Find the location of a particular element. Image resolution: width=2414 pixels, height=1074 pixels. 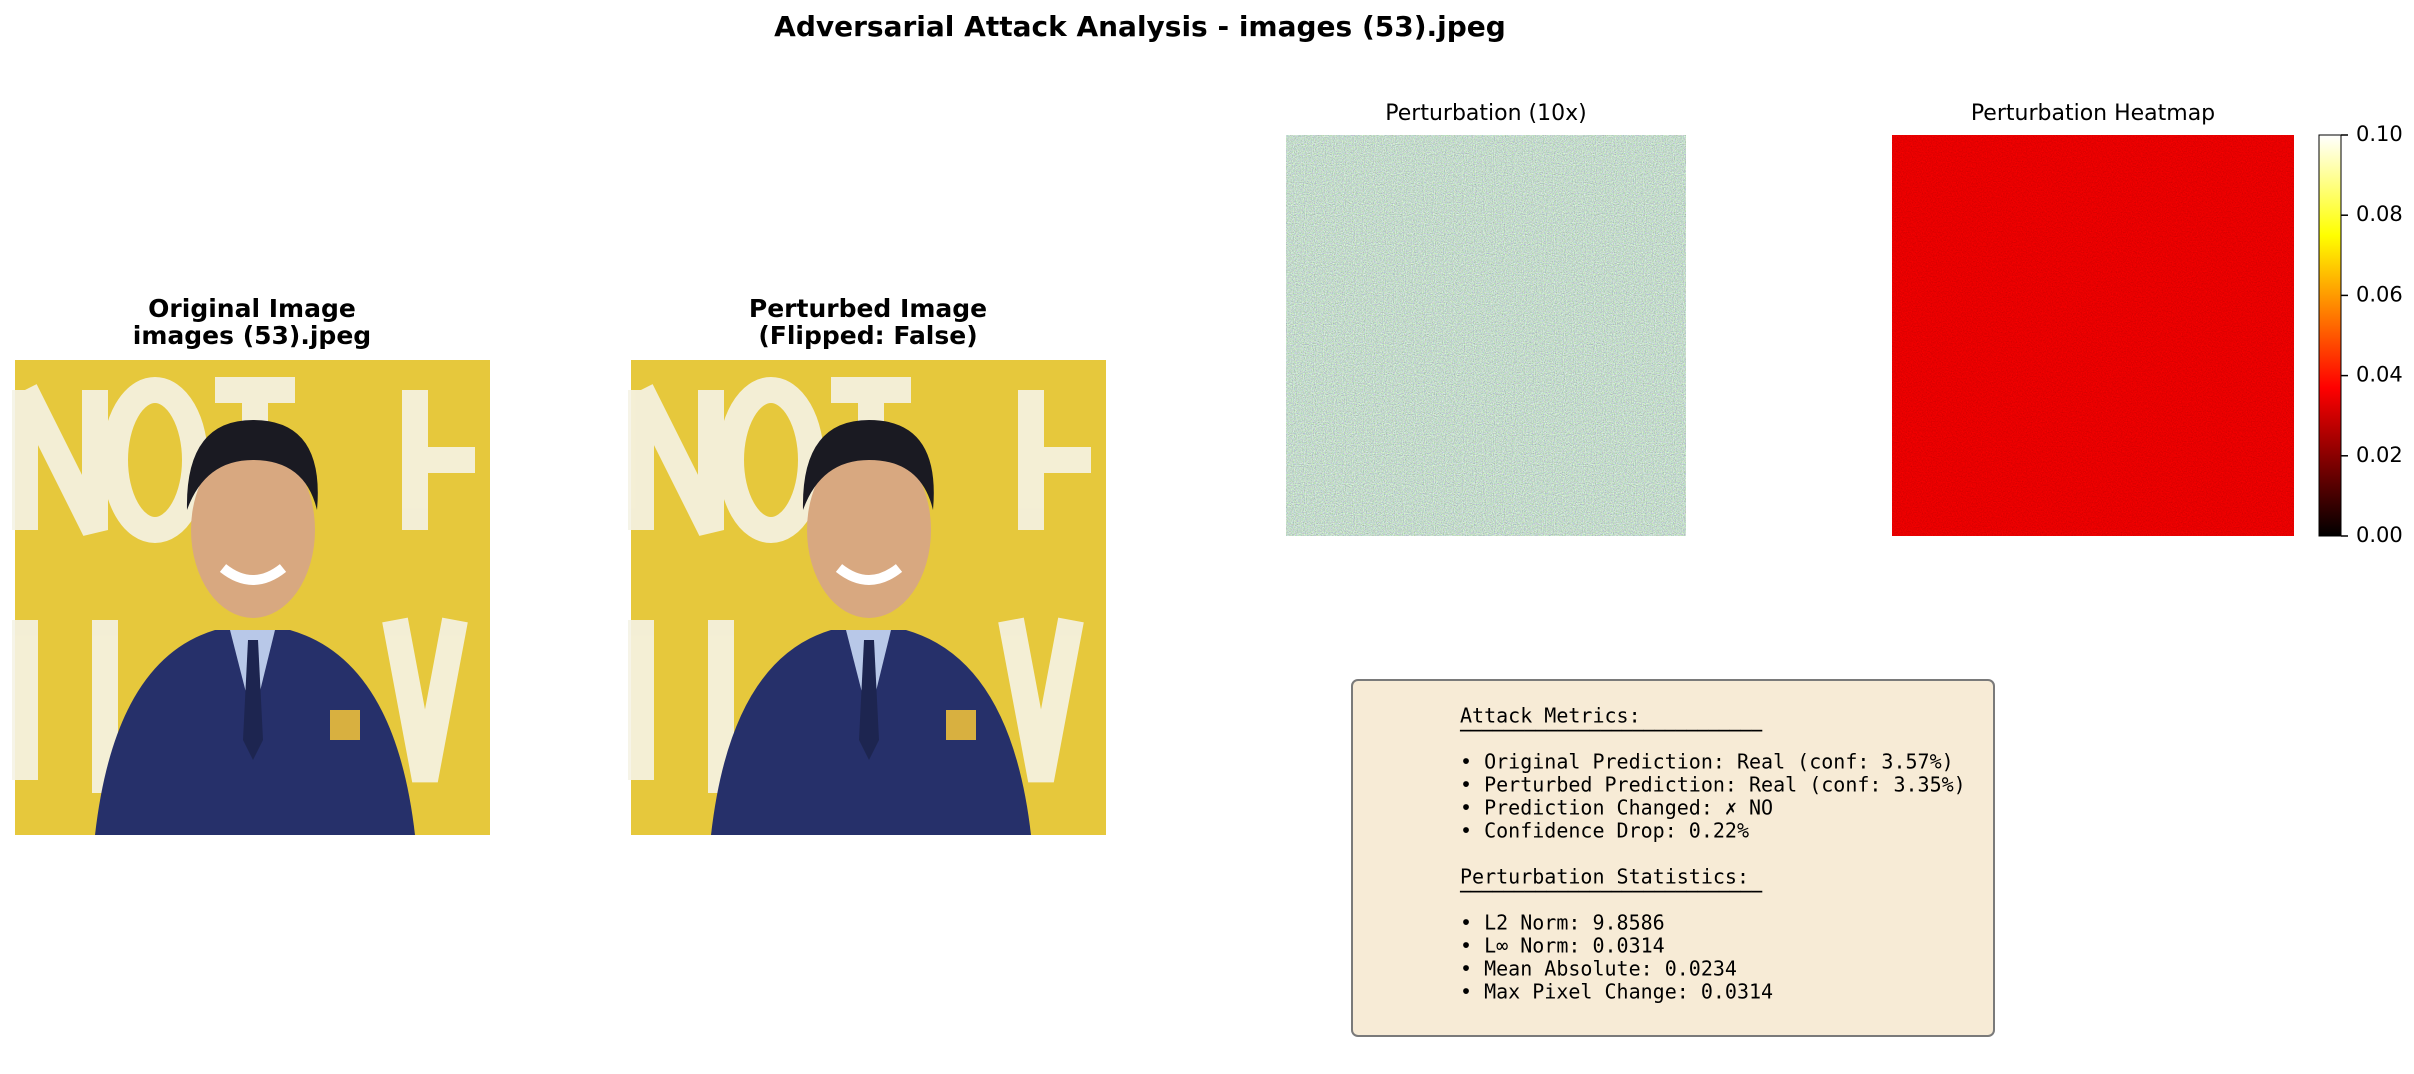

panel-title: Original Image is located at coordinates (252, 308).